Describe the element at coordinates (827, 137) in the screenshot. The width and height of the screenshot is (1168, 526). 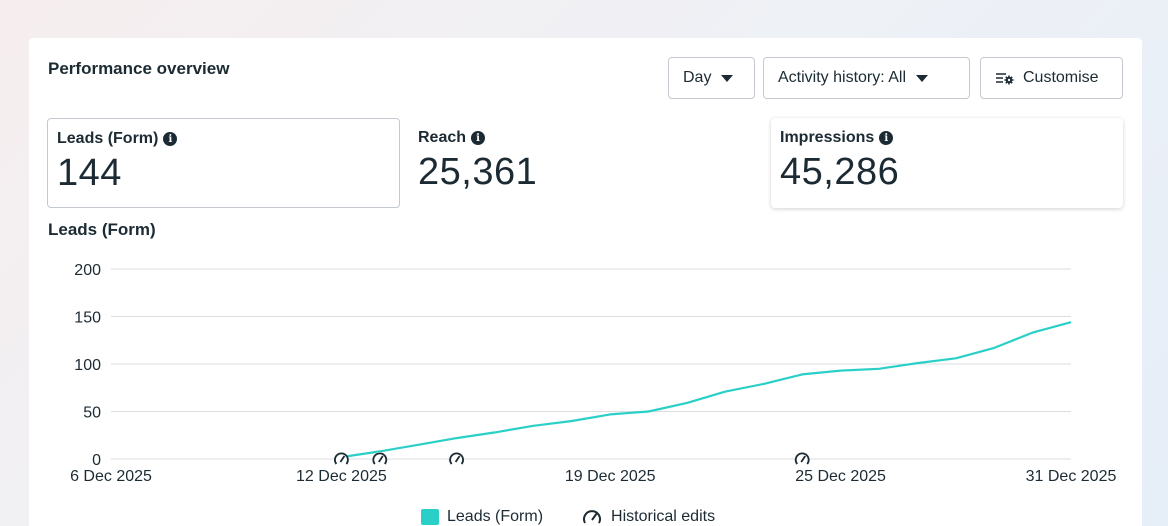
I see `metric-impressions-label: Impressions` at that location.